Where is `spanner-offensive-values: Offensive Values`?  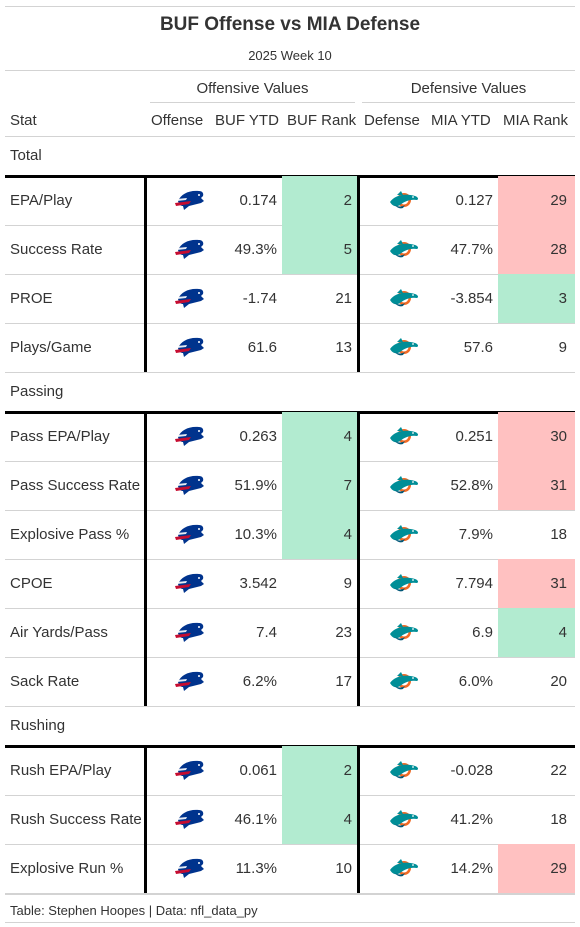
spanner-offensive-values: Offensive Values is located at coordinates (252, 88).